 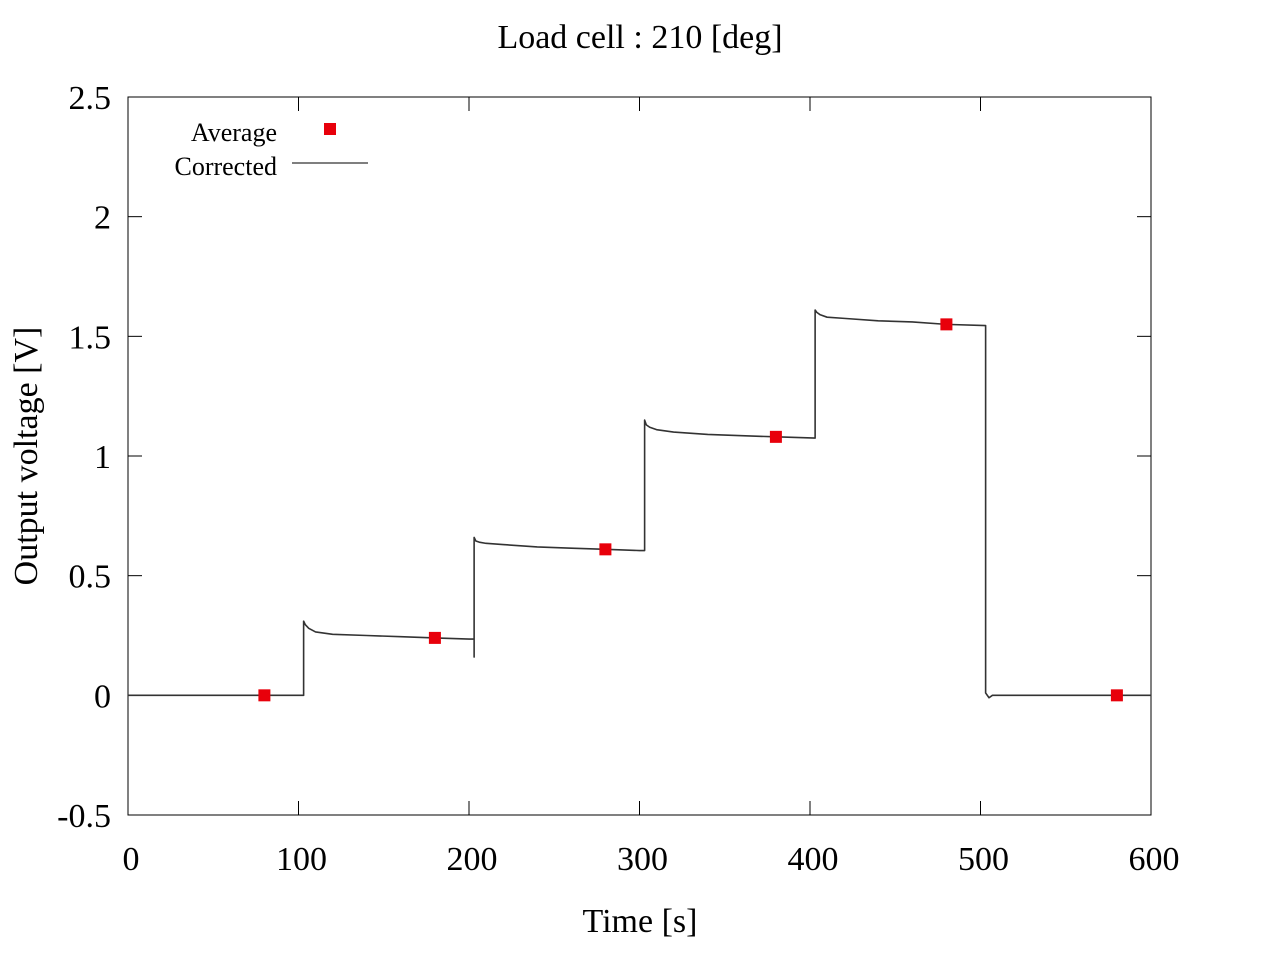 What do you see at coordinates (102, 696) in the screenshot?
I see `y-tick-label: 0` at bounding box center [102, 696].